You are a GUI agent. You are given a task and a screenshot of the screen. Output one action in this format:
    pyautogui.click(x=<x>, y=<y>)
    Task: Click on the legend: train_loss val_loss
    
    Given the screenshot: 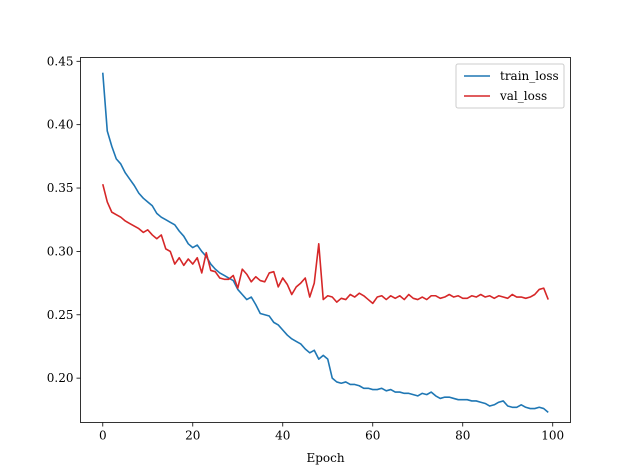 What is the action you would take?
    pyautogui.click(x=510, y=86)
    